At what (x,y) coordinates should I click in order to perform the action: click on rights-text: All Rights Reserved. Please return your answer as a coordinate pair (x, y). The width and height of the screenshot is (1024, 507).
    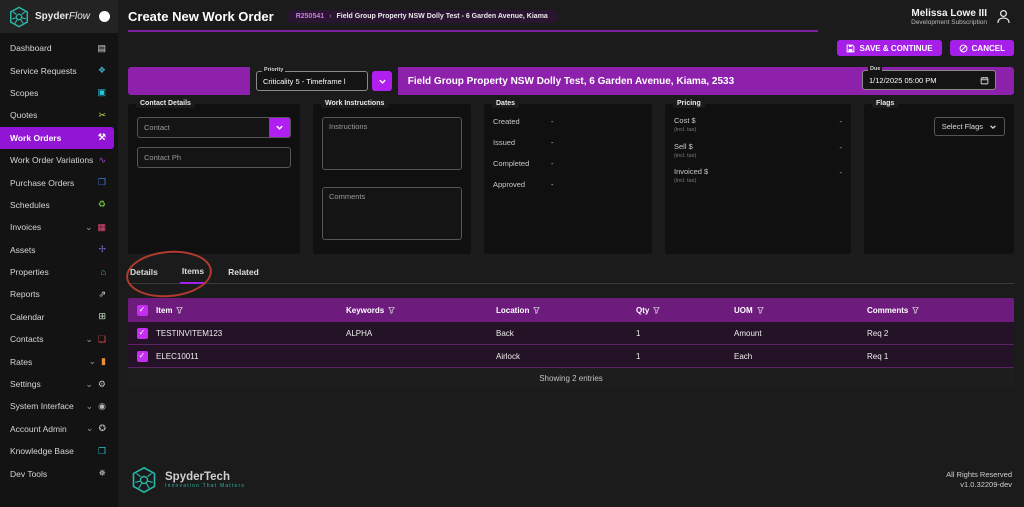
    Looking at the image, I should click on (979, 474).